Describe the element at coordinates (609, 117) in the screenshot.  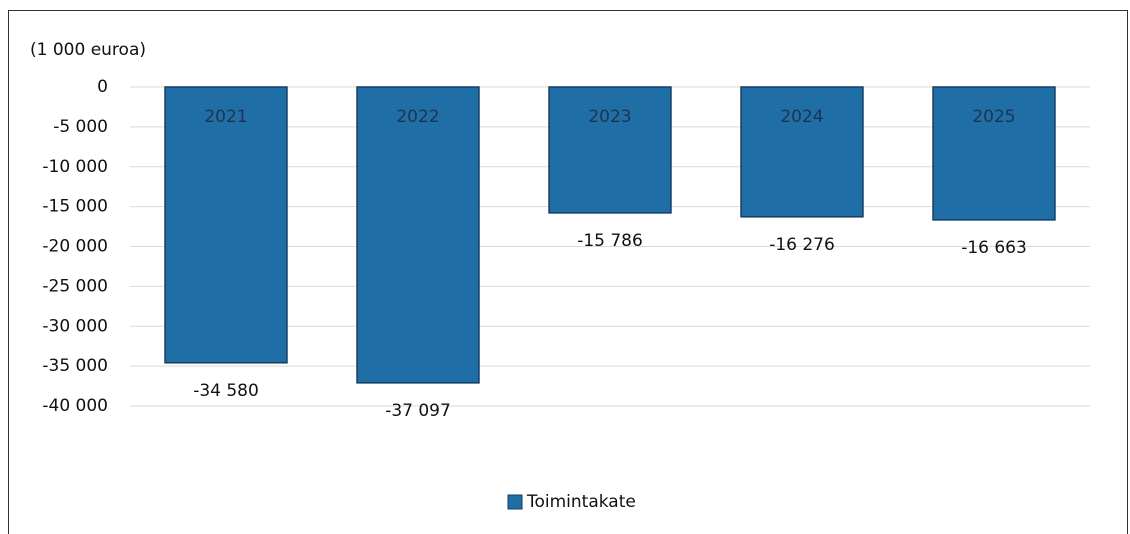
I see `x-tick-label: 2023` at that location.